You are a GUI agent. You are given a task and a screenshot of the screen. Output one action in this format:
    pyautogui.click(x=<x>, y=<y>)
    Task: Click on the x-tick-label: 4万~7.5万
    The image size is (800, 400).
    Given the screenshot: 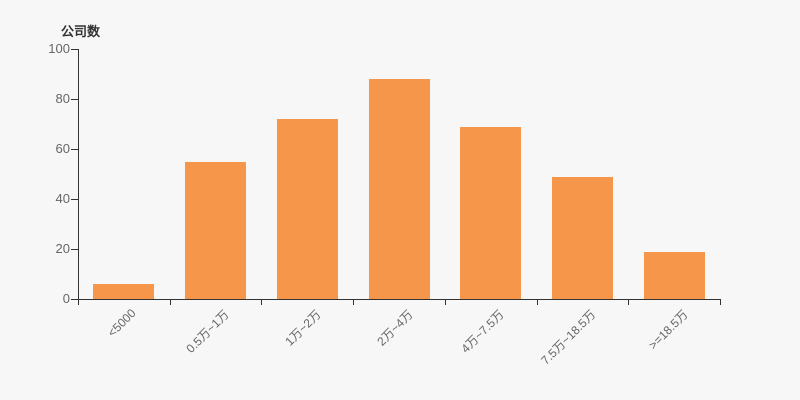 What is the action you would take?
    pyautogui.click(x=483, y=331)
    